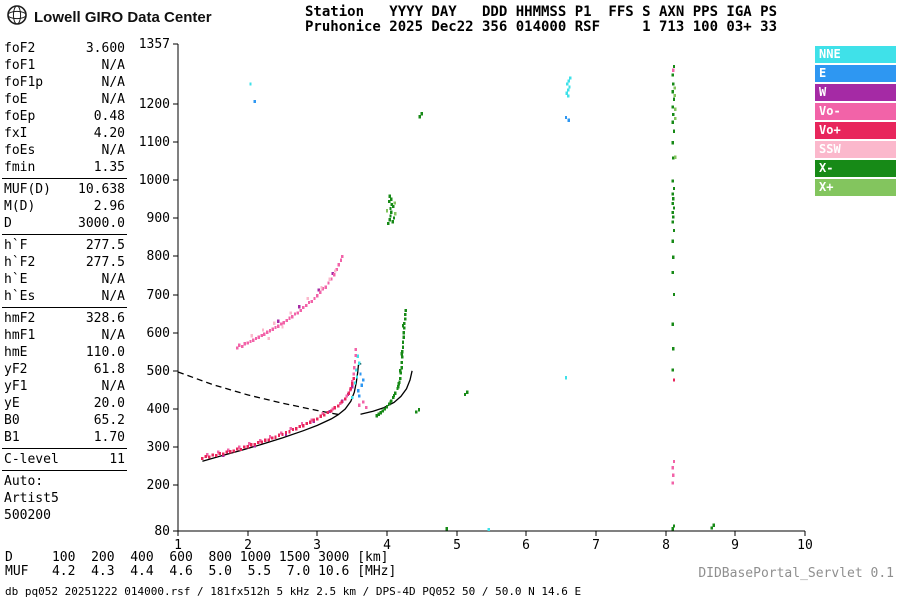 The width and height of the screenshot is (900, 600). What do you see at coordinates (20, 65) in the screenshot?
I see `param-label: foF1` at bounding box center [20, 65].